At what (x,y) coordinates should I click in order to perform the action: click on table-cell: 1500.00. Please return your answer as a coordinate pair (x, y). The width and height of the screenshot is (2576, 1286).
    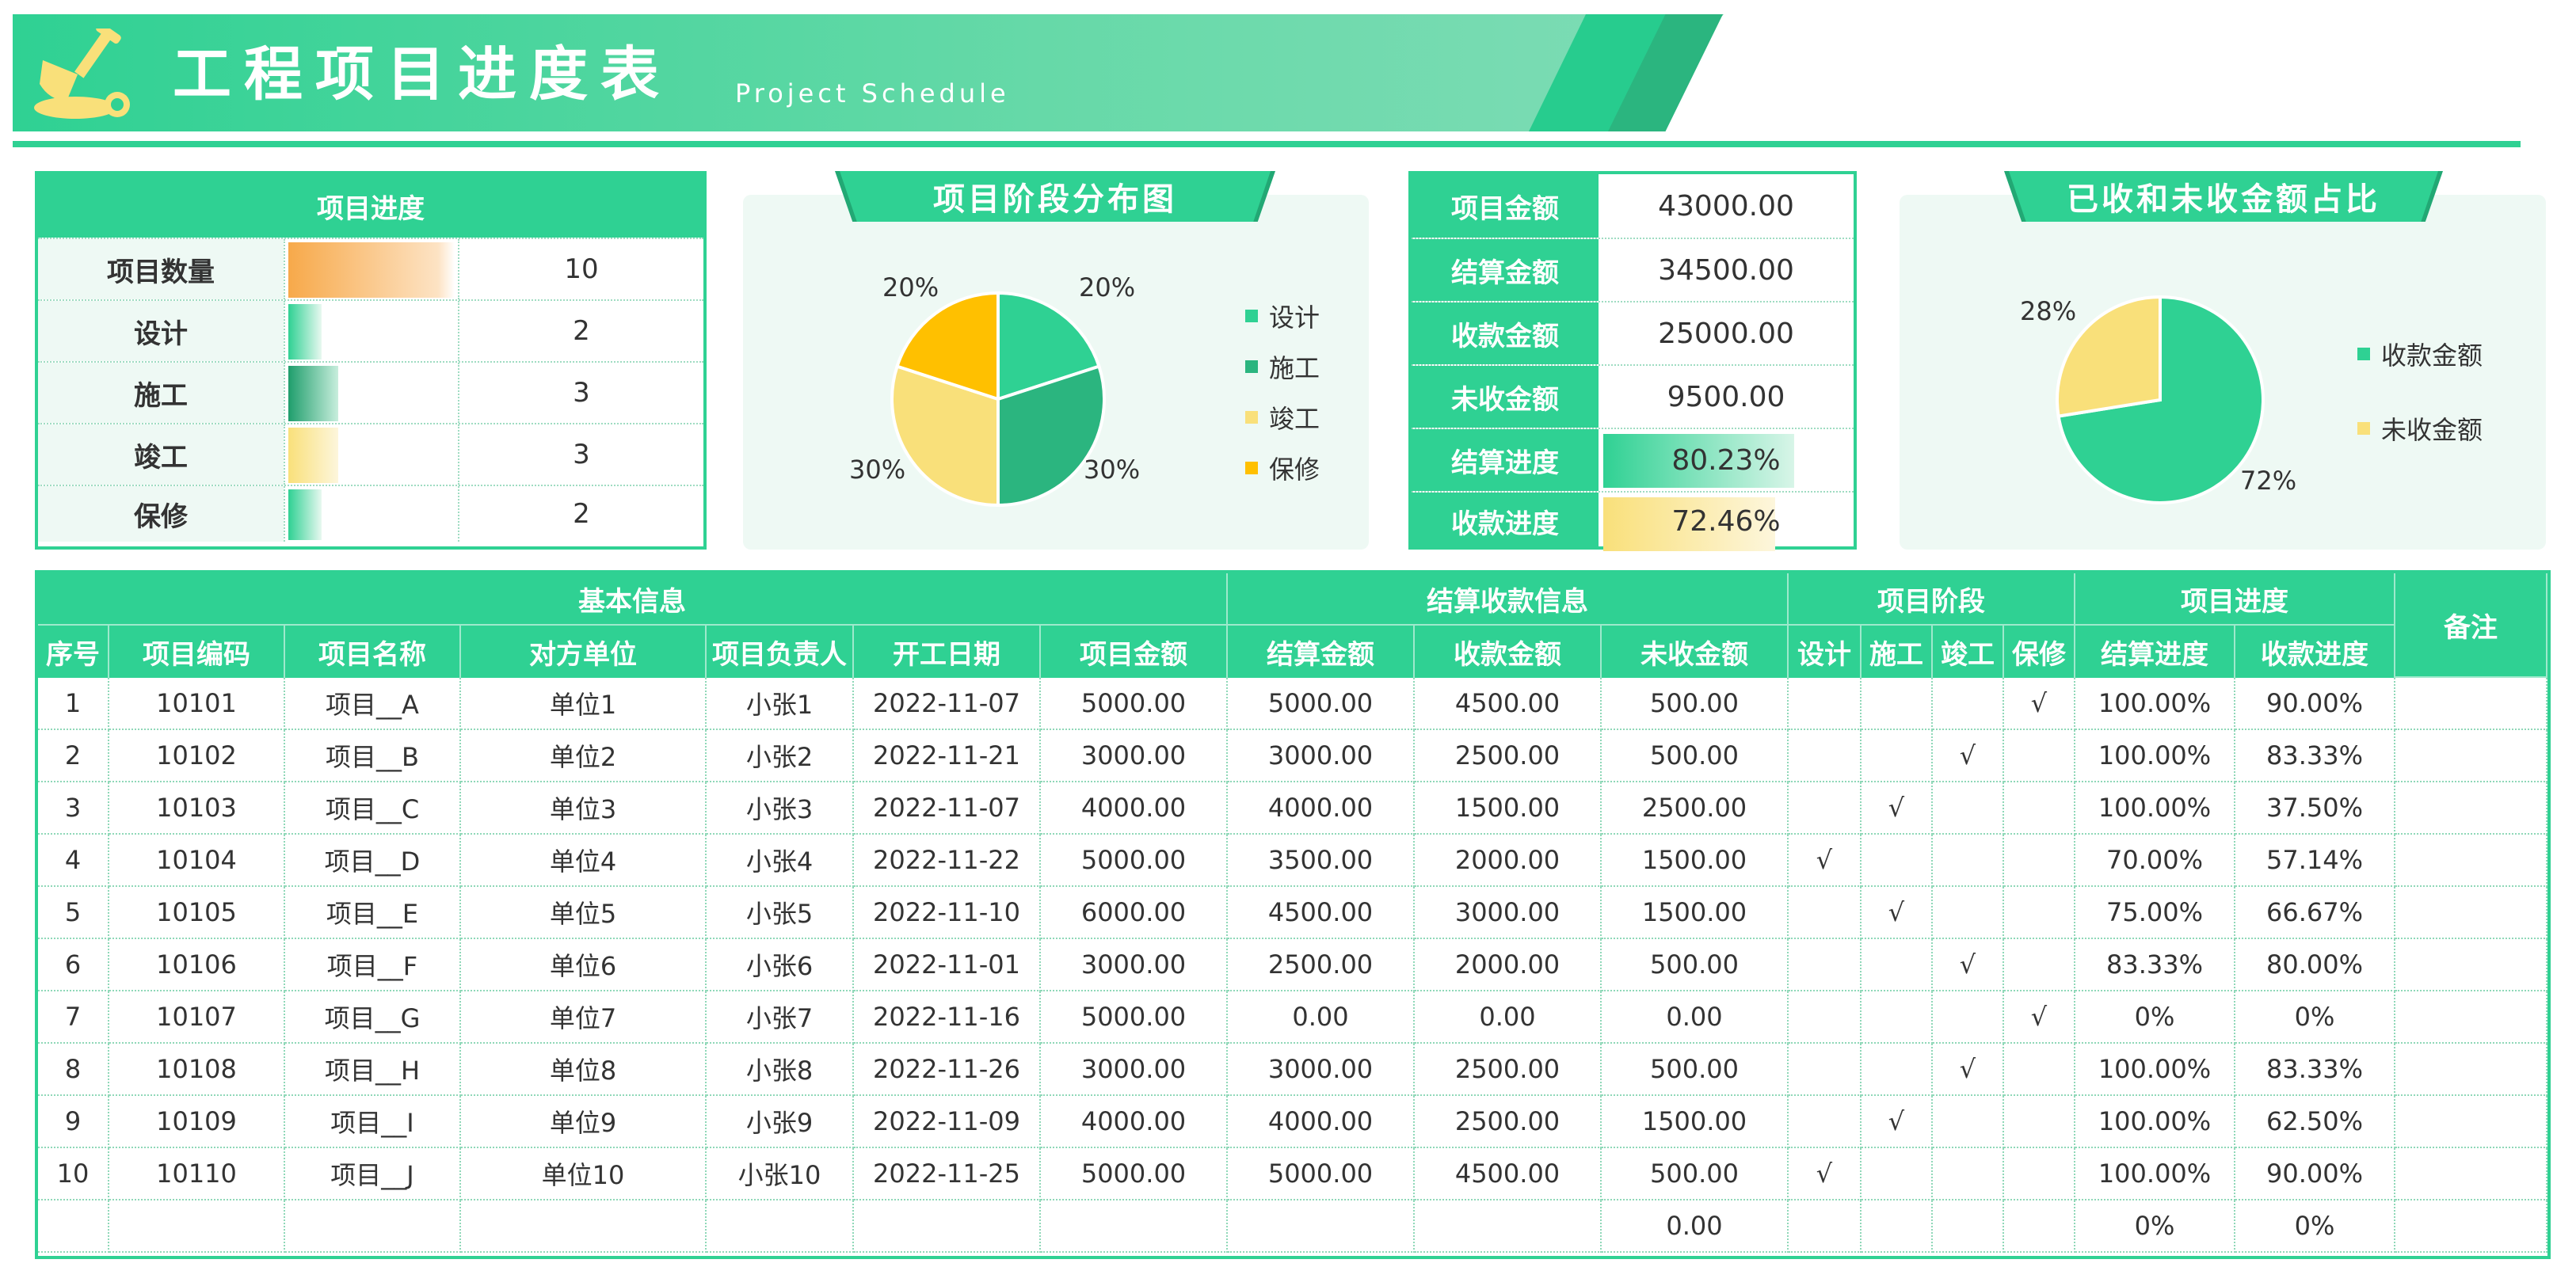
    Looking at the image, I should click on (1509, 808).